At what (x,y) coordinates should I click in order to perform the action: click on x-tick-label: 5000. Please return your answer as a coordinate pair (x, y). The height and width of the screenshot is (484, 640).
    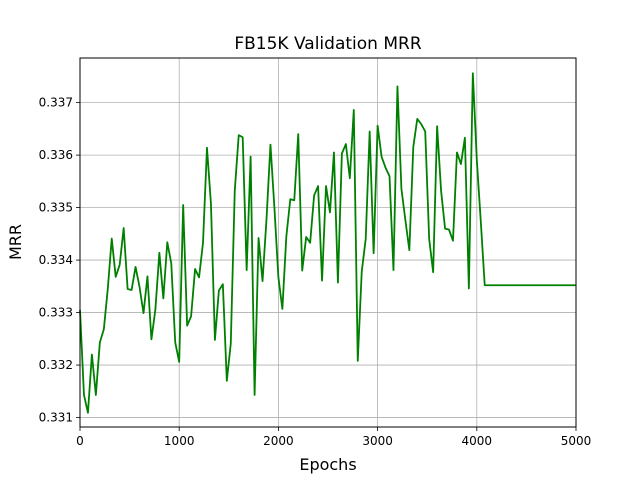
    Looking at the image, I should click on (576, 441).